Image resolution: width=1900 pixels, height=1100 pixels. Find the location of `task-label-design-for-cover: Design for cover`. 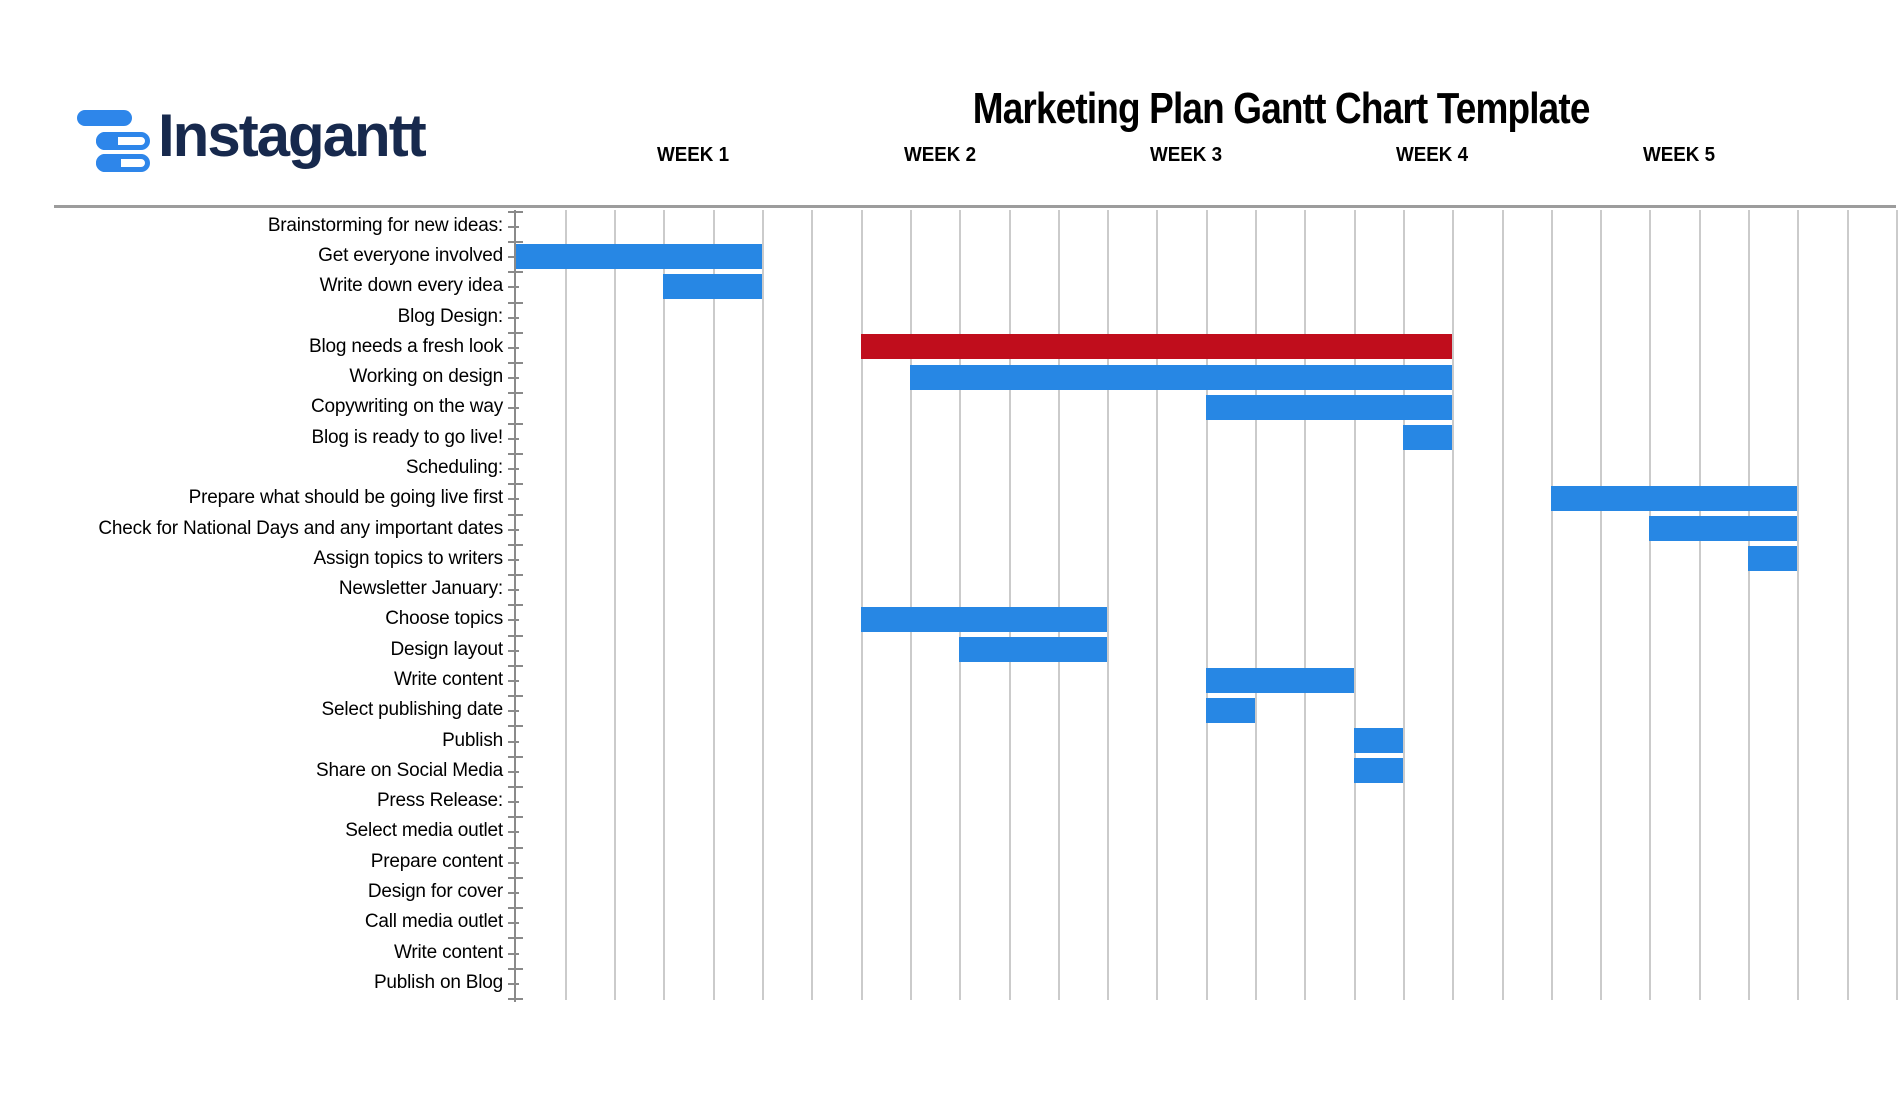

task-label-design-for-cover: Design for cover is located at coordinates (435, 891).